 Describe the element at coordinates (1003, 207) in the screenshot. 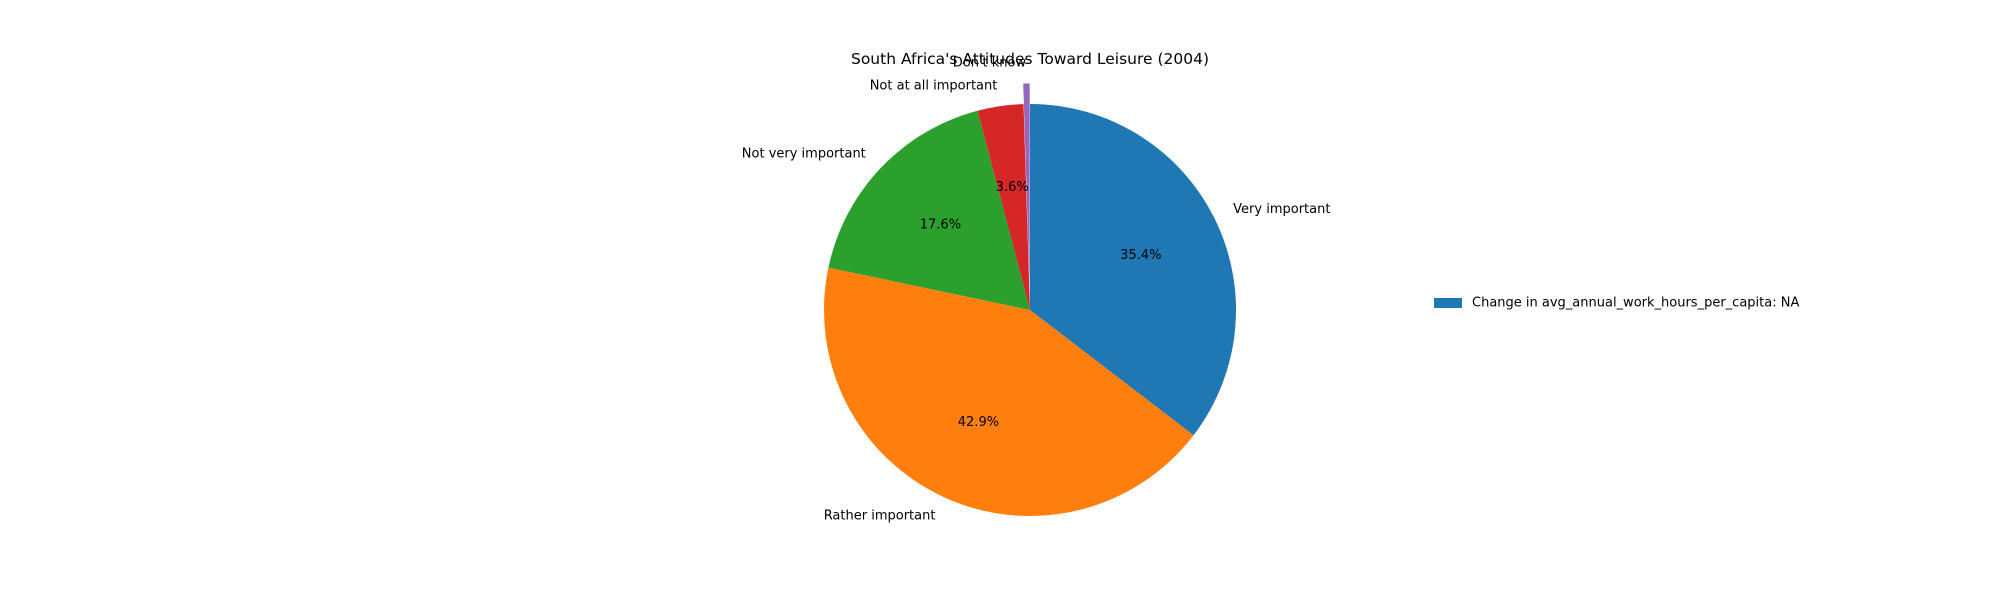

I see `pie-slice-not-at-all-important` at that location.